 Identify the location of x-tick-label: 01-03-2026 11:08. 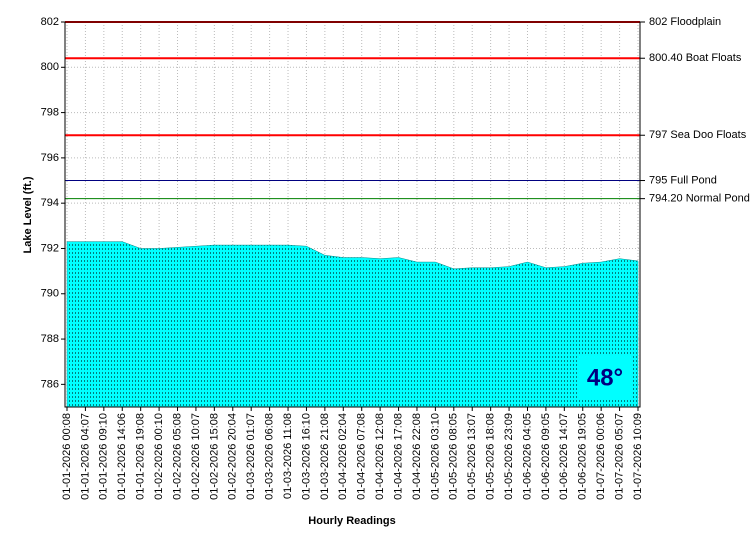
(288, 456).